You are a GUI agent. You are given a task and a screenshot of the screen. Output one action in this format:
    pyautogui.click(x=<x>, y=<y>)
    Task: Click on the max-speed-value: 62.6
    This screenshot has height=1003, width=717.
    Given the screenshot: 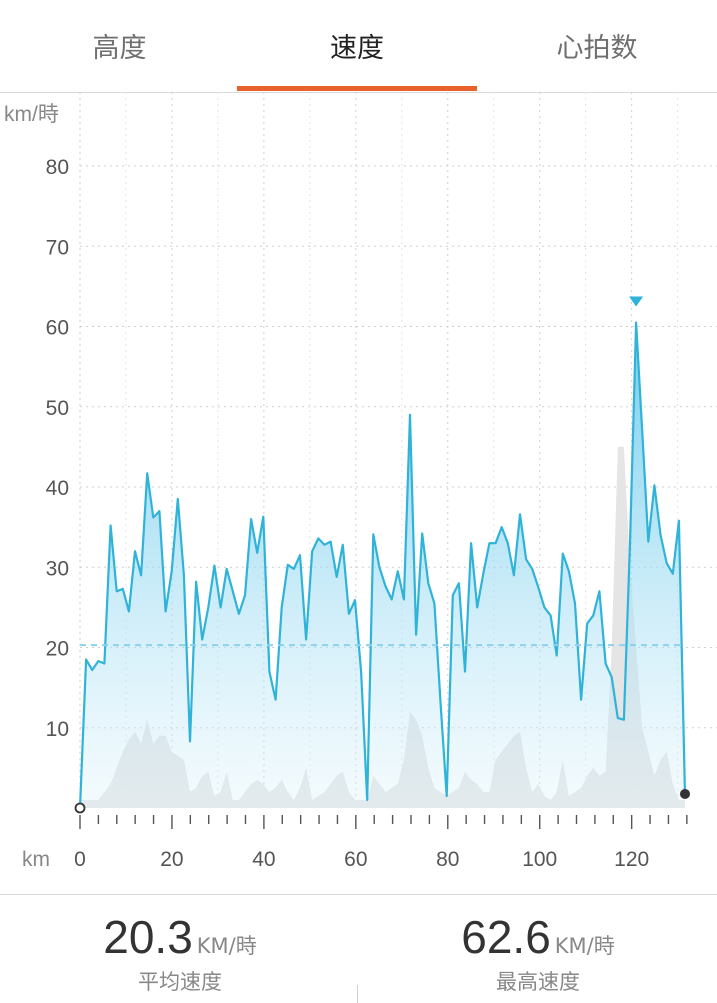 What is the action you would take?
    pyautogui.click(x=506, y=937)
    